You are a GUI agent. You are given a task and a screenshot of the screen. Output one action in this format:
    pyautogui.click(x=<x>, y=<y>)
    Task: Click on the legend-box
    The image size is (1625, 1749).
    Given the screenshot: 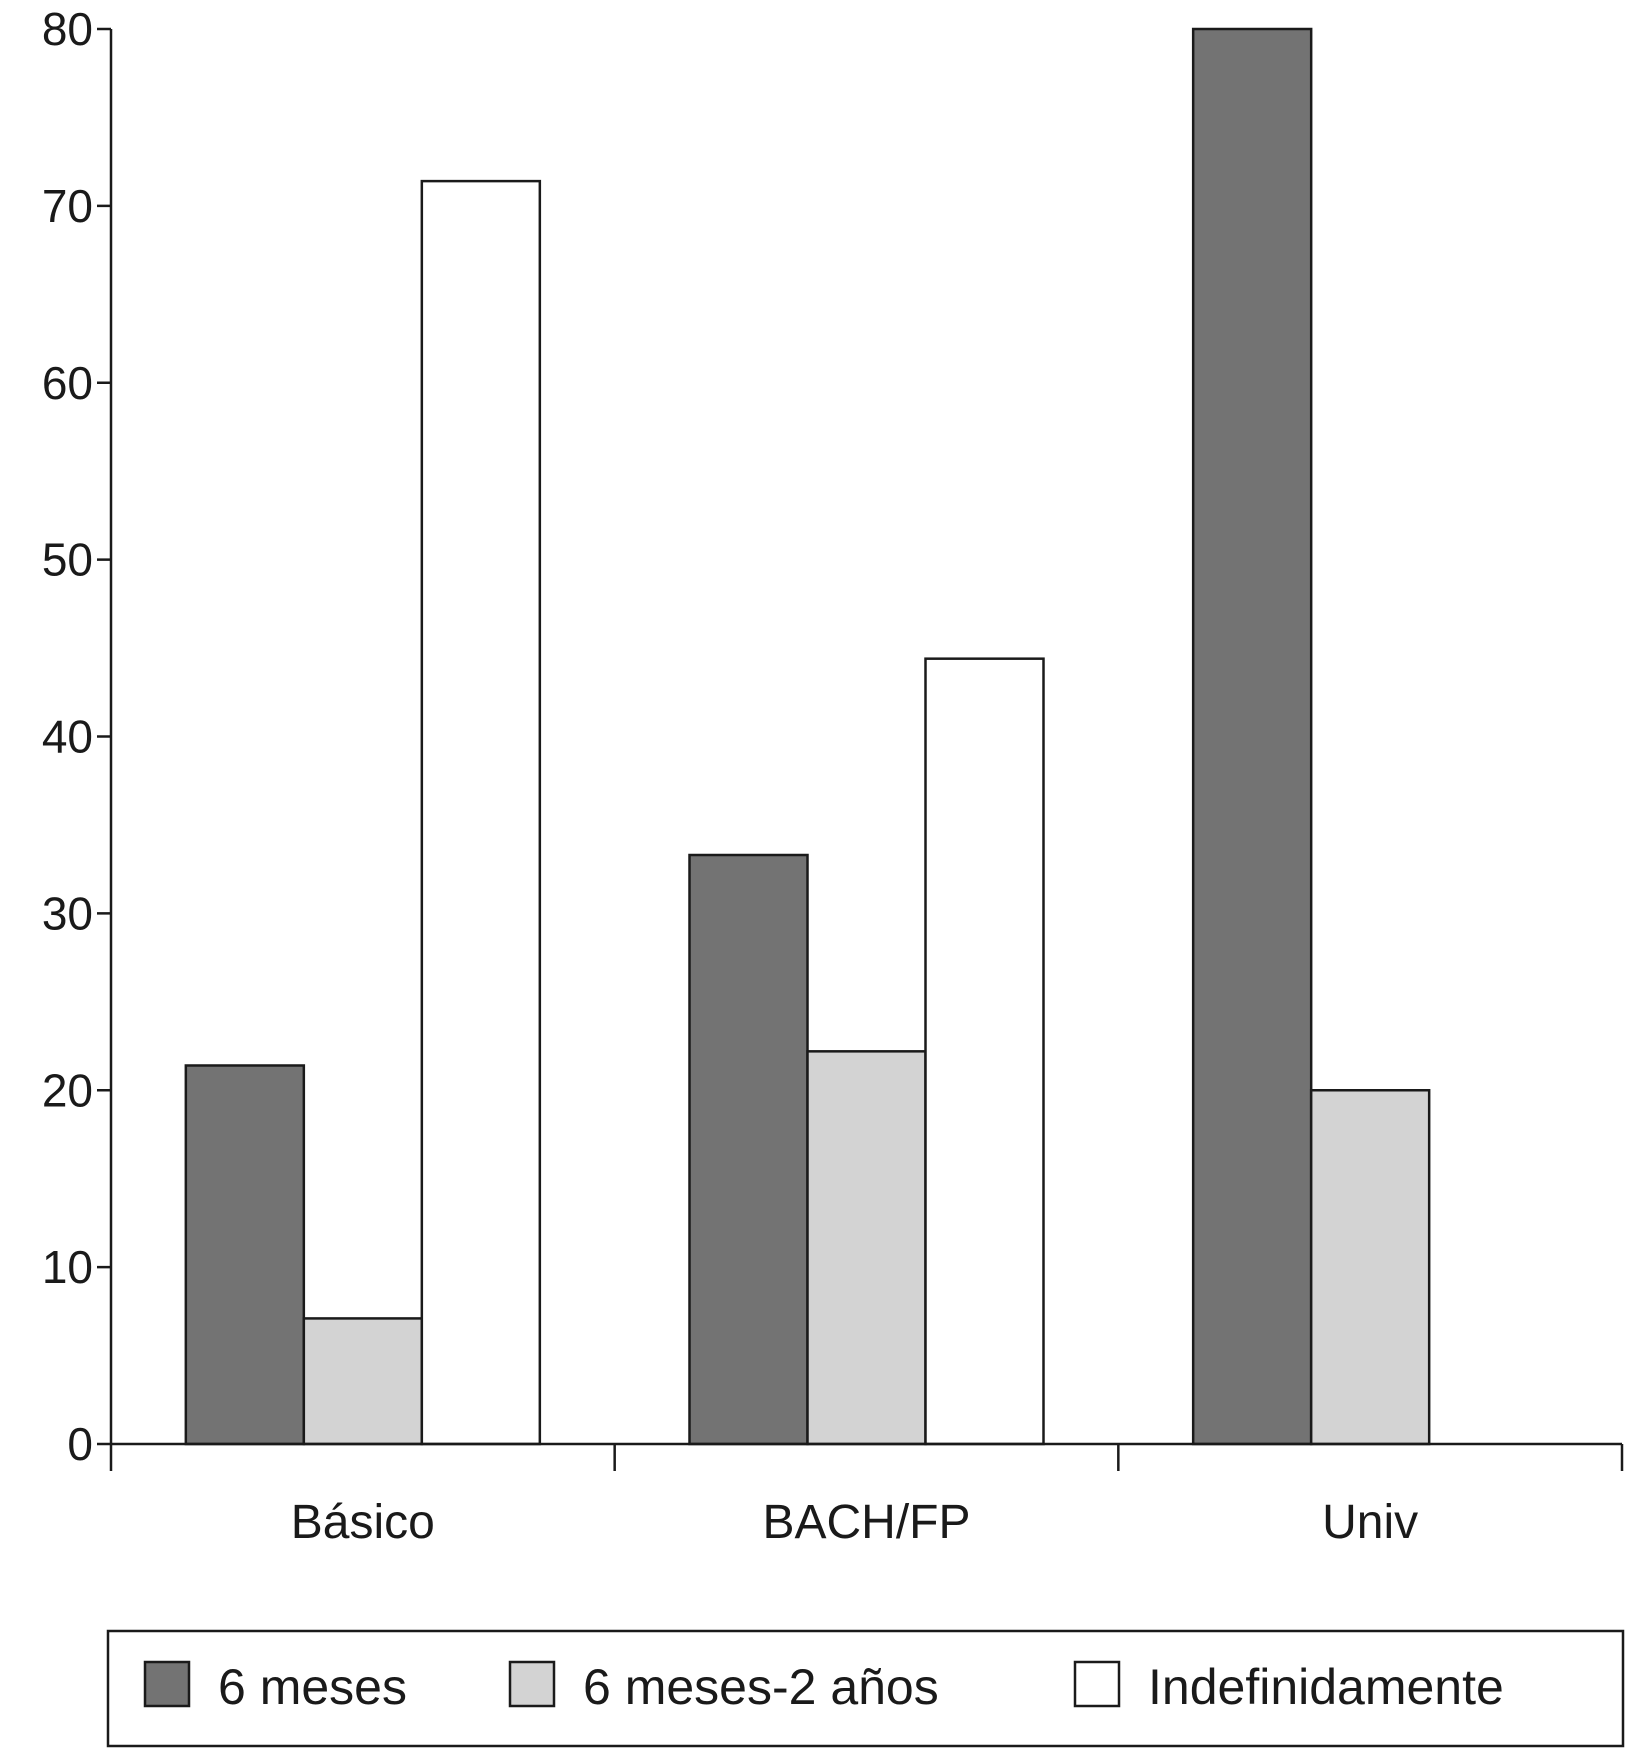 What is the action you would take?
    pyautogui.click(x=865, y=1688)
    